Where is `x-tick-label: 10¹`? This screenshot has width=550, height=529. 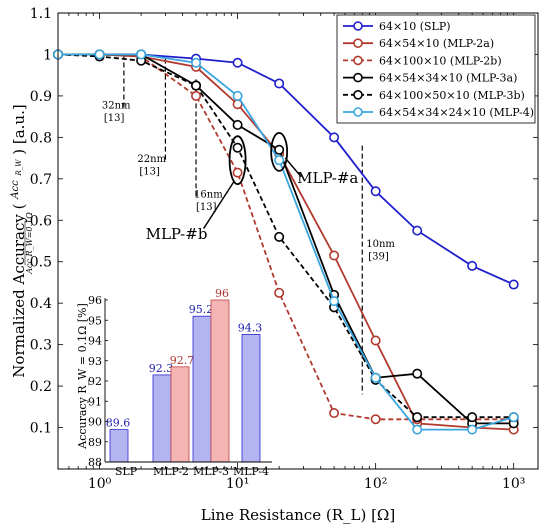 x-tick-label: 10¹ is located at coordinates (237, 484).